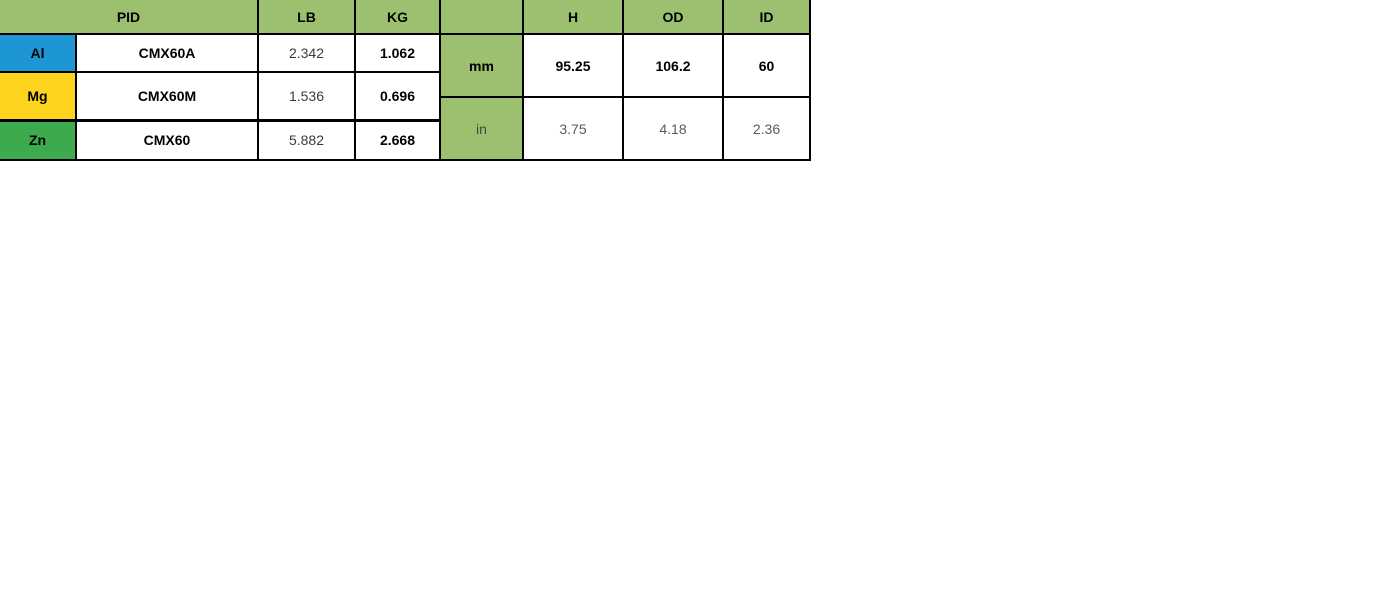 Image resolution: width=1386 pixels, height=608 pixels. Describe the element at coordinates (38, 140) in the screenshot. I see `material-swatch-zn: Zn` at that location.